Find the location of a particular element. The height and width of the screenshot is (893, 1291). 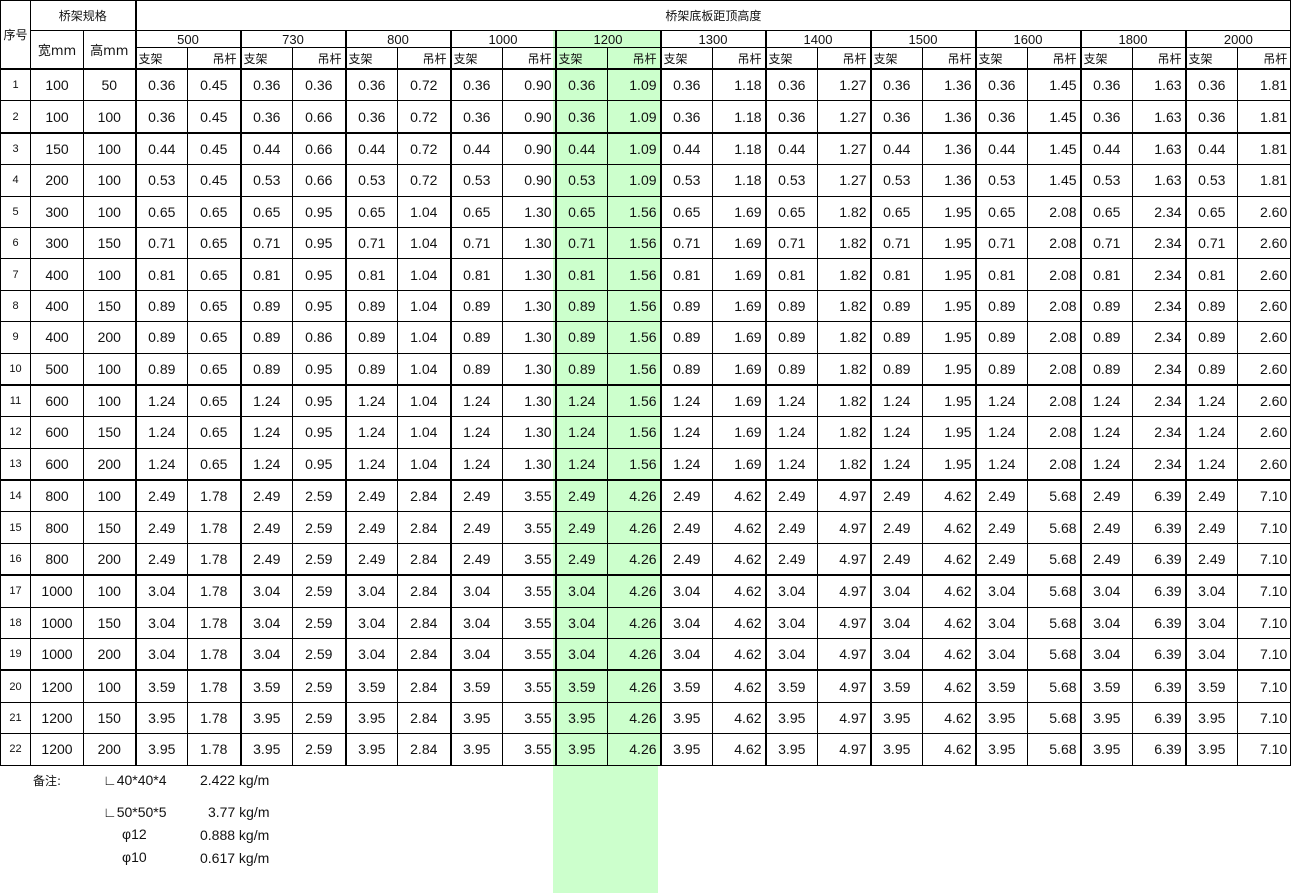

rod-weight: 1.27 is located at coordinates (844, 148).